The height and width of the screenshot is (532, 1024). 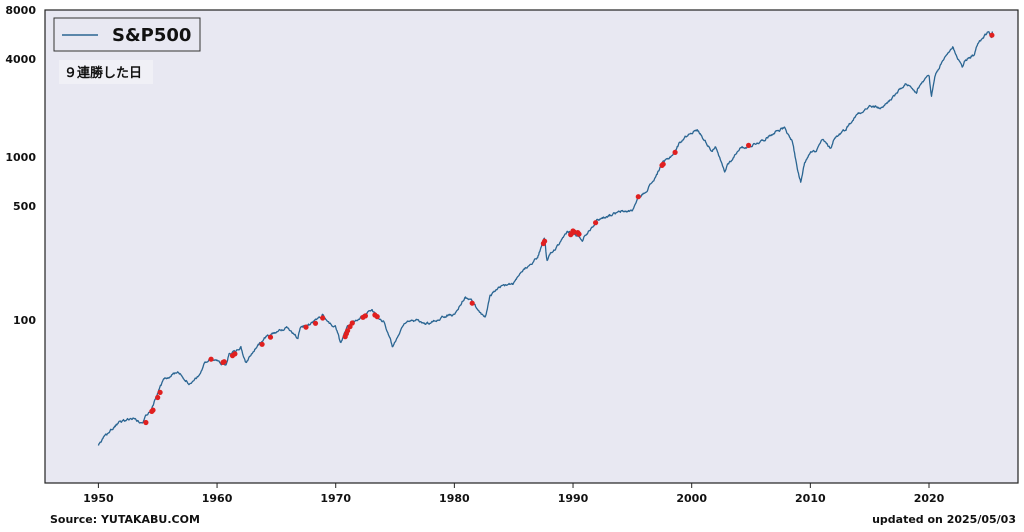 What do you see at coordinates (944, 519) in the screenshot?
I see `update-date: updated on 2025/05/03` at bounding box center [944, 519].